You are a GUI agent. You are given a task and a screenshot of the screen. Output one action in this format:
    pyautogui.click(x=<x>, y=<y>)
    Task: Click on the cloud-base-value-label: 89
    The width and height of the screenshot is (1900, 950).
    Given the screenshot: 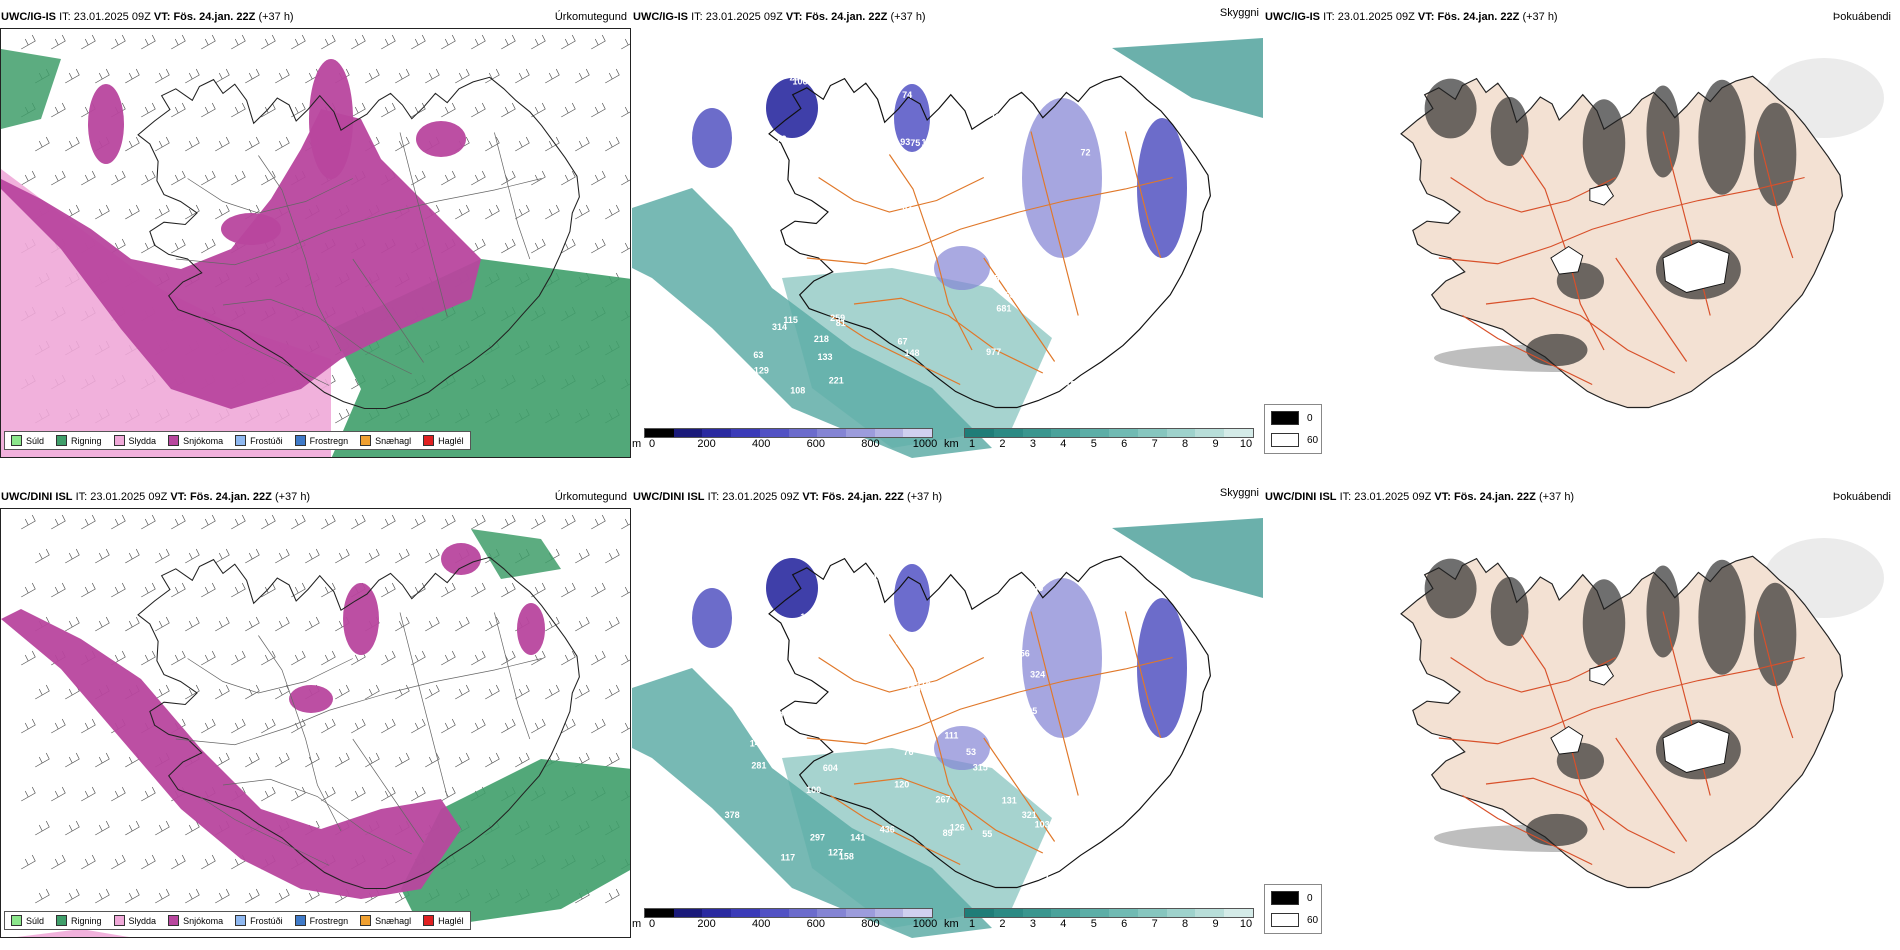 What is the action you would take?
    pyautogui.click(x=948, y=833)
    